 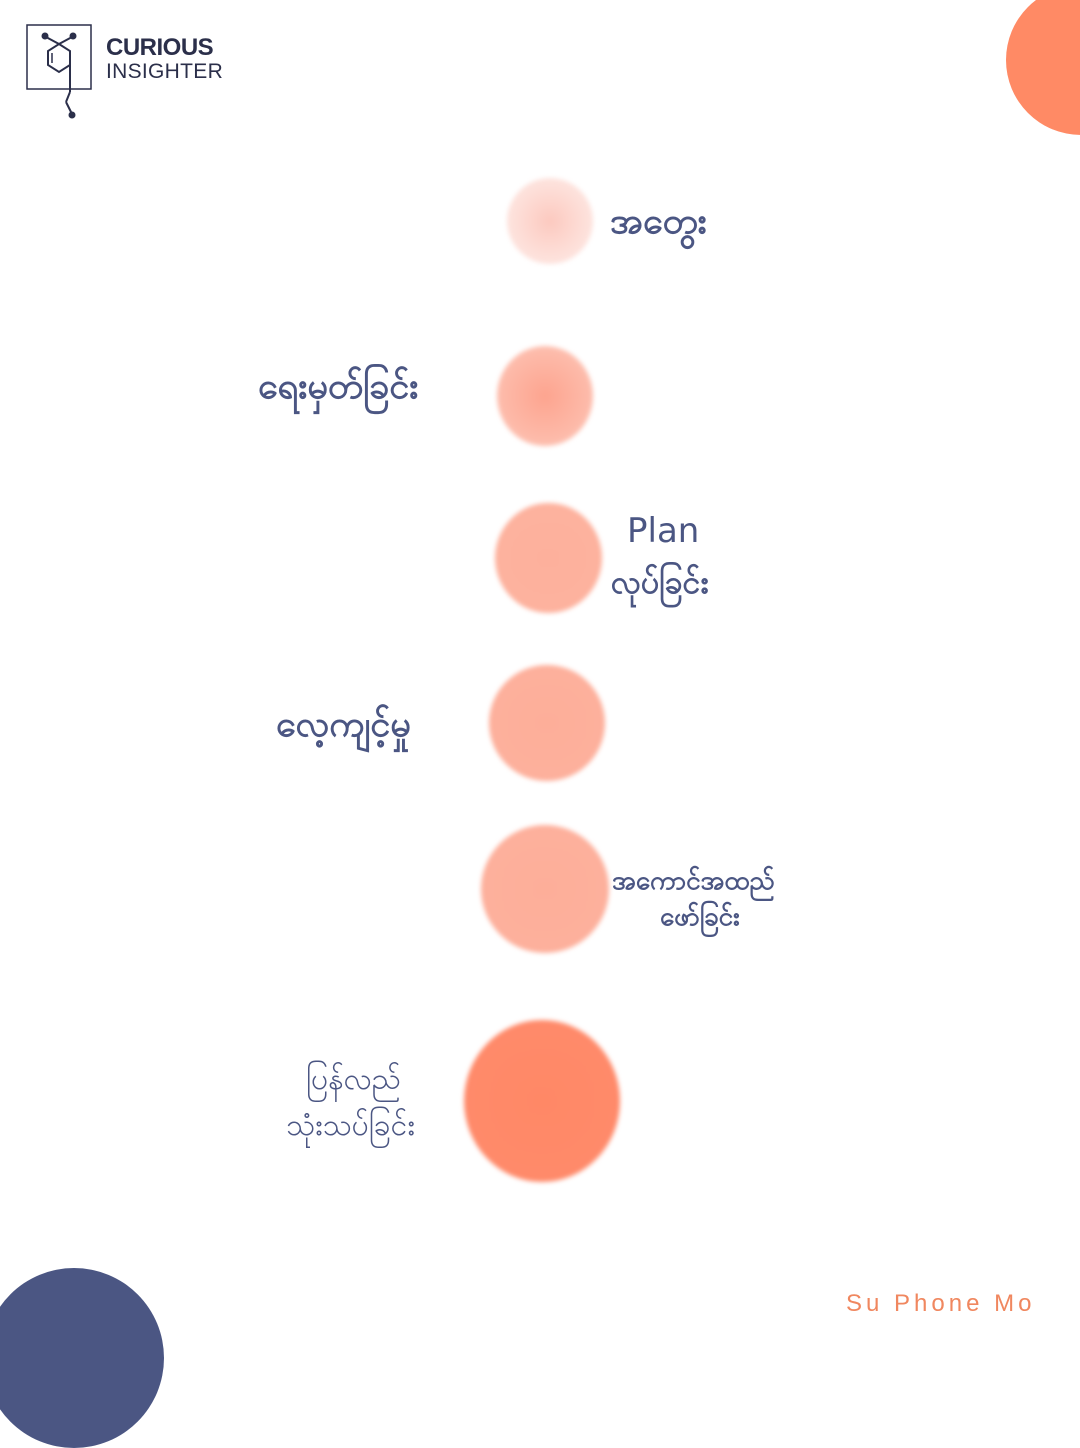 I want to click on step-2-label: ရေးမှတ်ခြင်း, so click(x=338, y=386).